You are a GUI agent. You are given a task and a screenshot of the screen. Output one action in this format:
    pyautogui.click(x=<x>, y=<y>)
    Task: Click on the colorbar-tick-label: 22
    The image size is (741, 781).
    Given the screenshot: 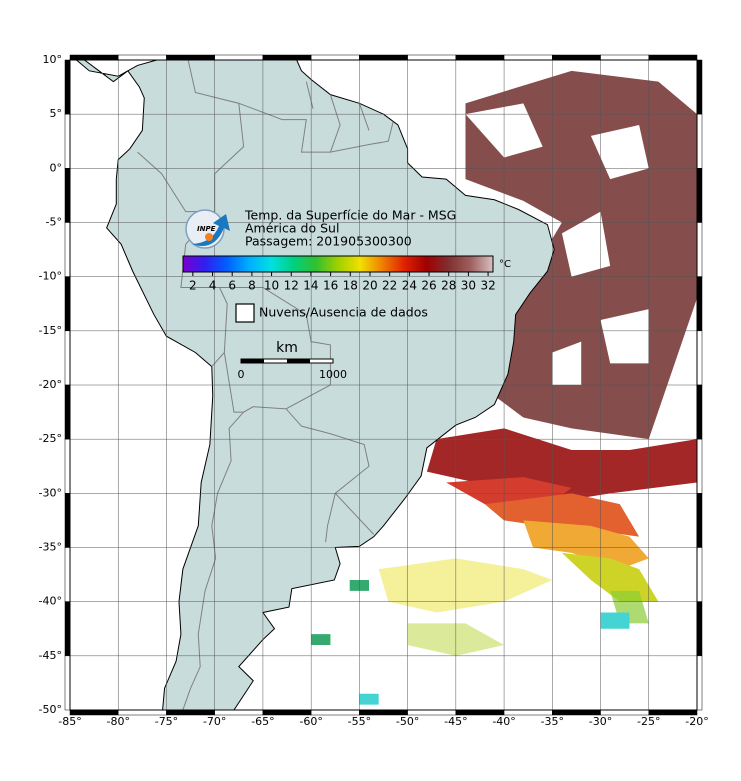 What is the action you would take?
    pyautogui.click(x=389, y=286)
    